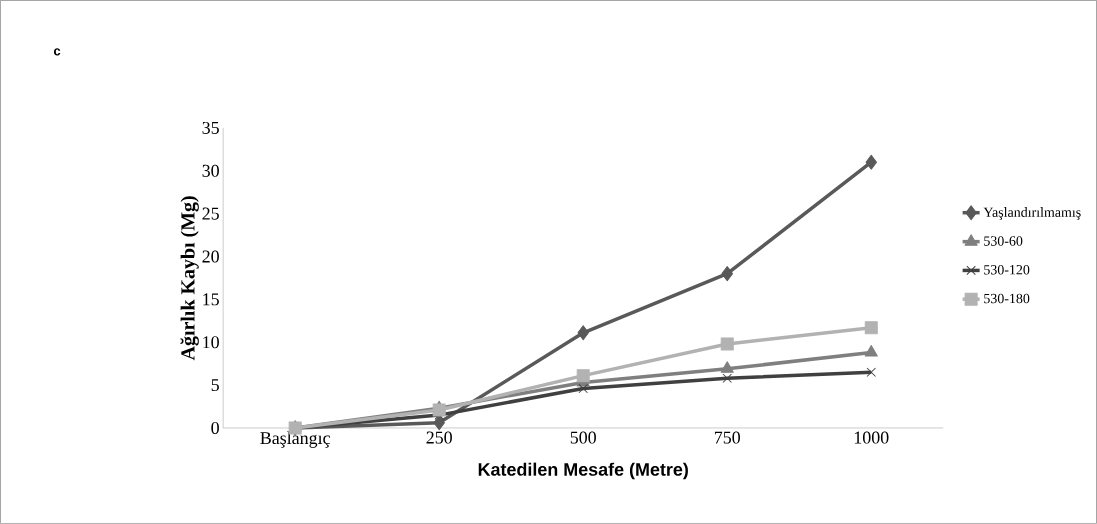 This screenshot has height=524, width=1097. I want to click on x-tick-label: 250, so click(439, 437).